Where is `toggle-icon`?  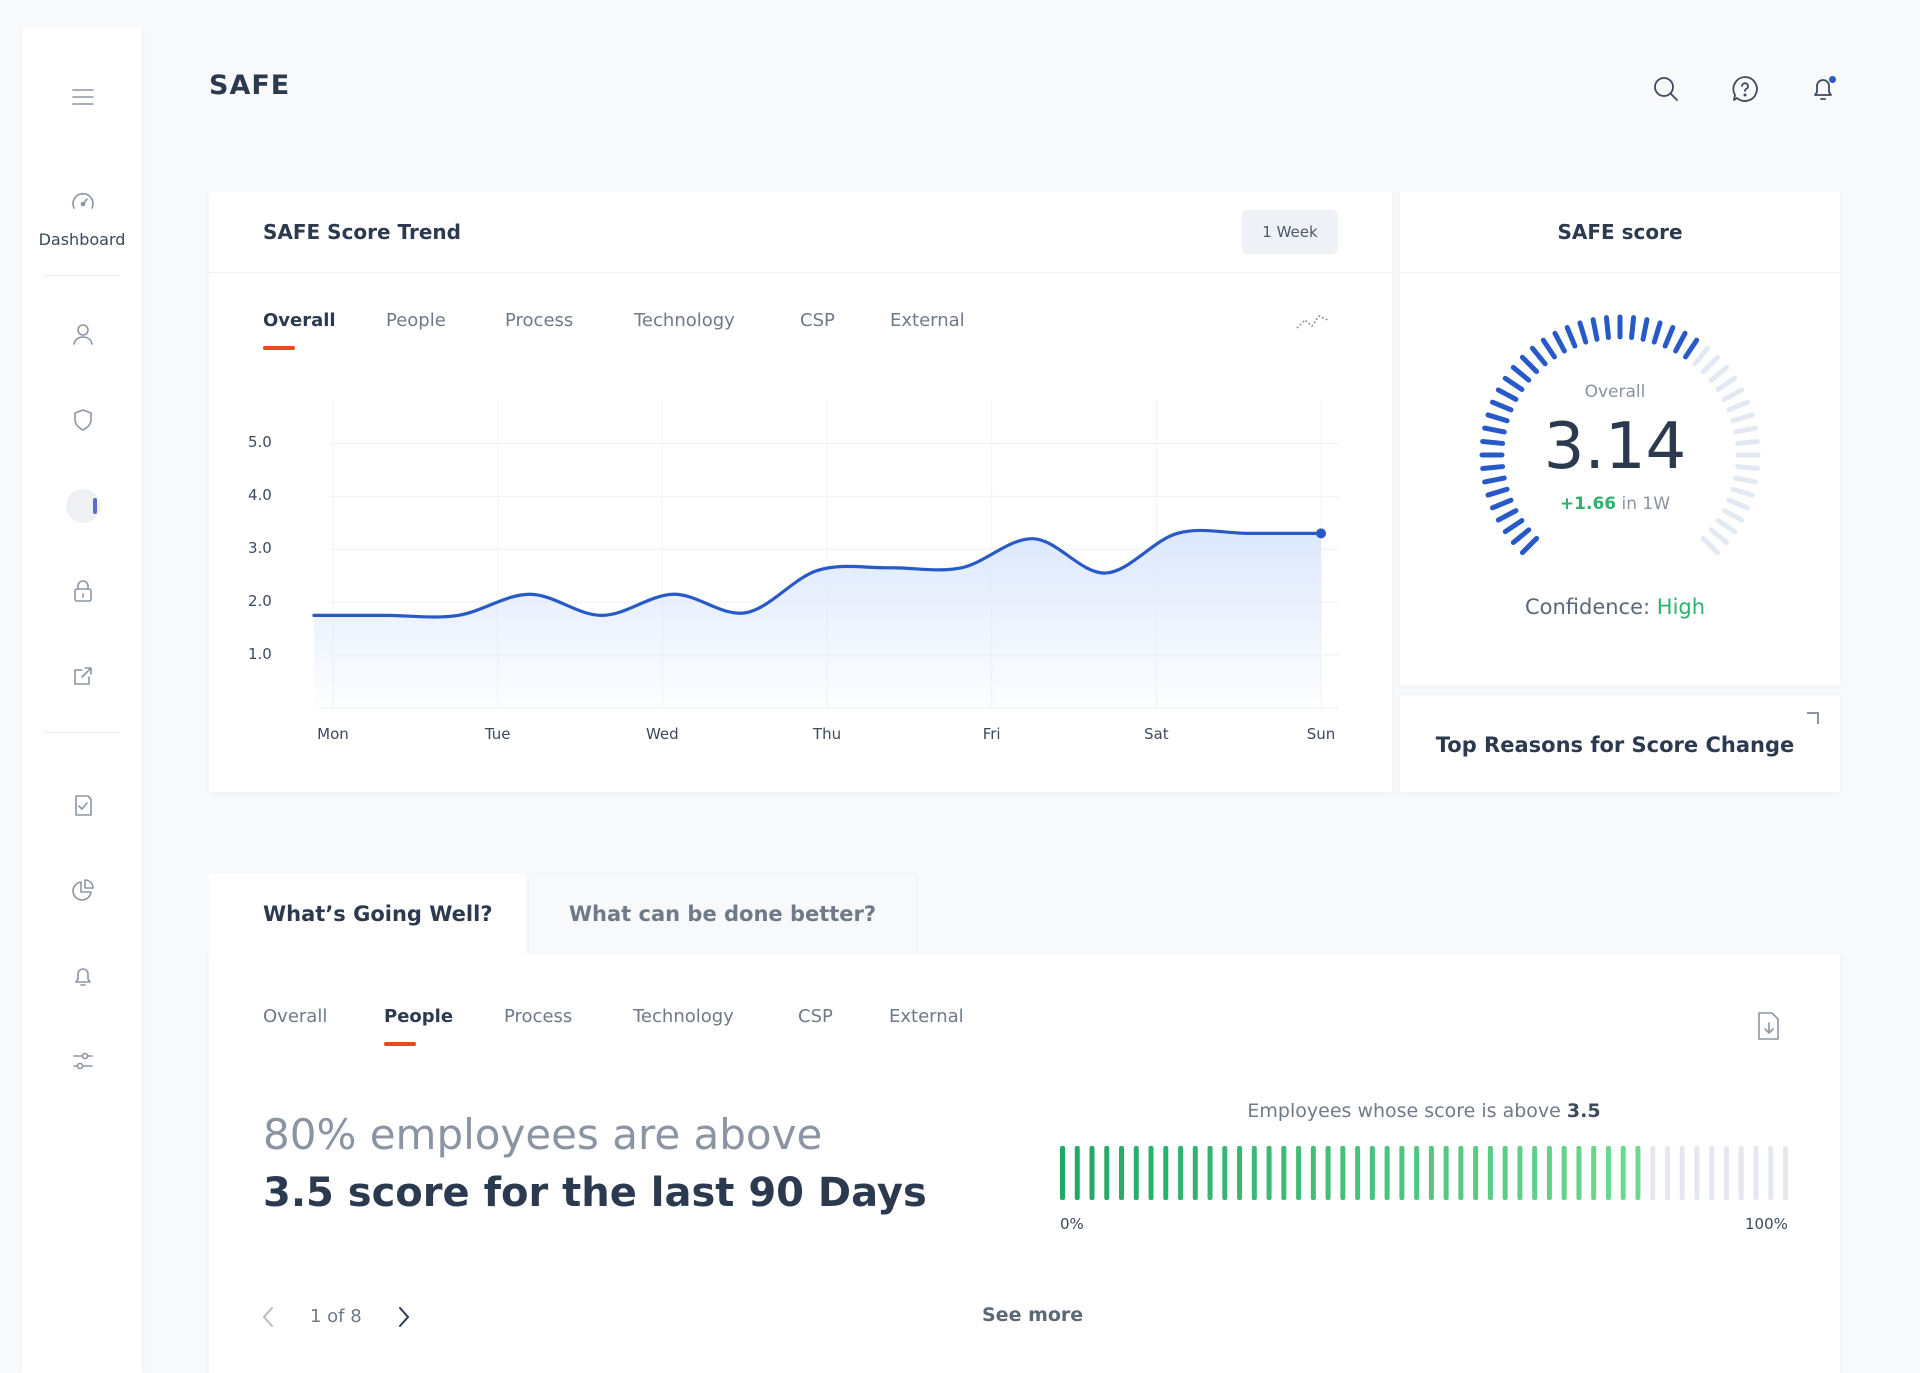
toggle-icon is located at coordinates (83, 506).